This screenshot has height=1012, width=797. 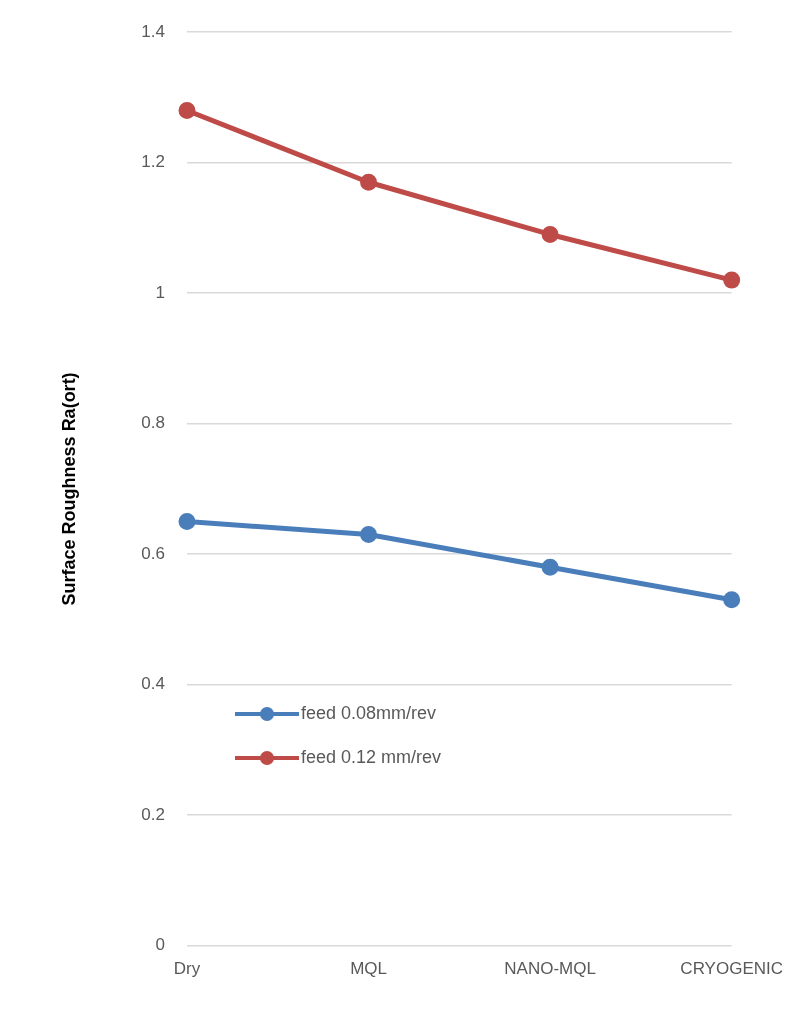 I want to click on y-tick-label: 0, so click(x=160, y=945).